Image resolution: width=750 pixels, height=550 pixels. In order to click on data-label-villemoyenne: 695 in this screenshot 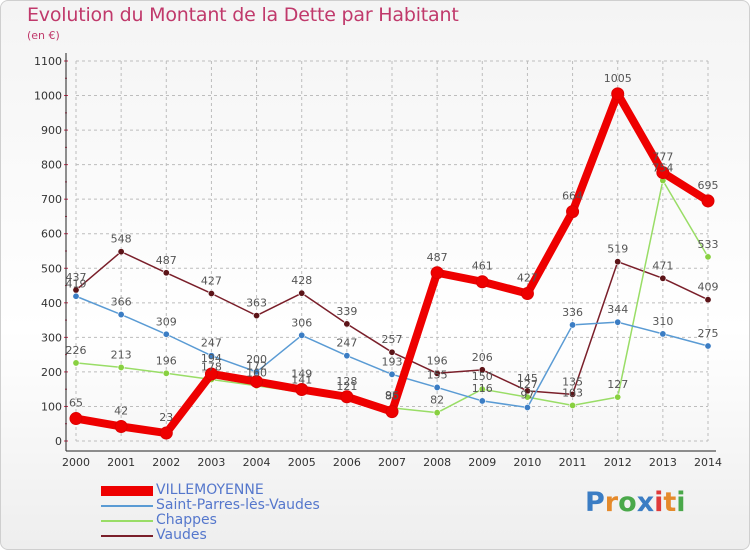, I will do `click(708, 185)`.